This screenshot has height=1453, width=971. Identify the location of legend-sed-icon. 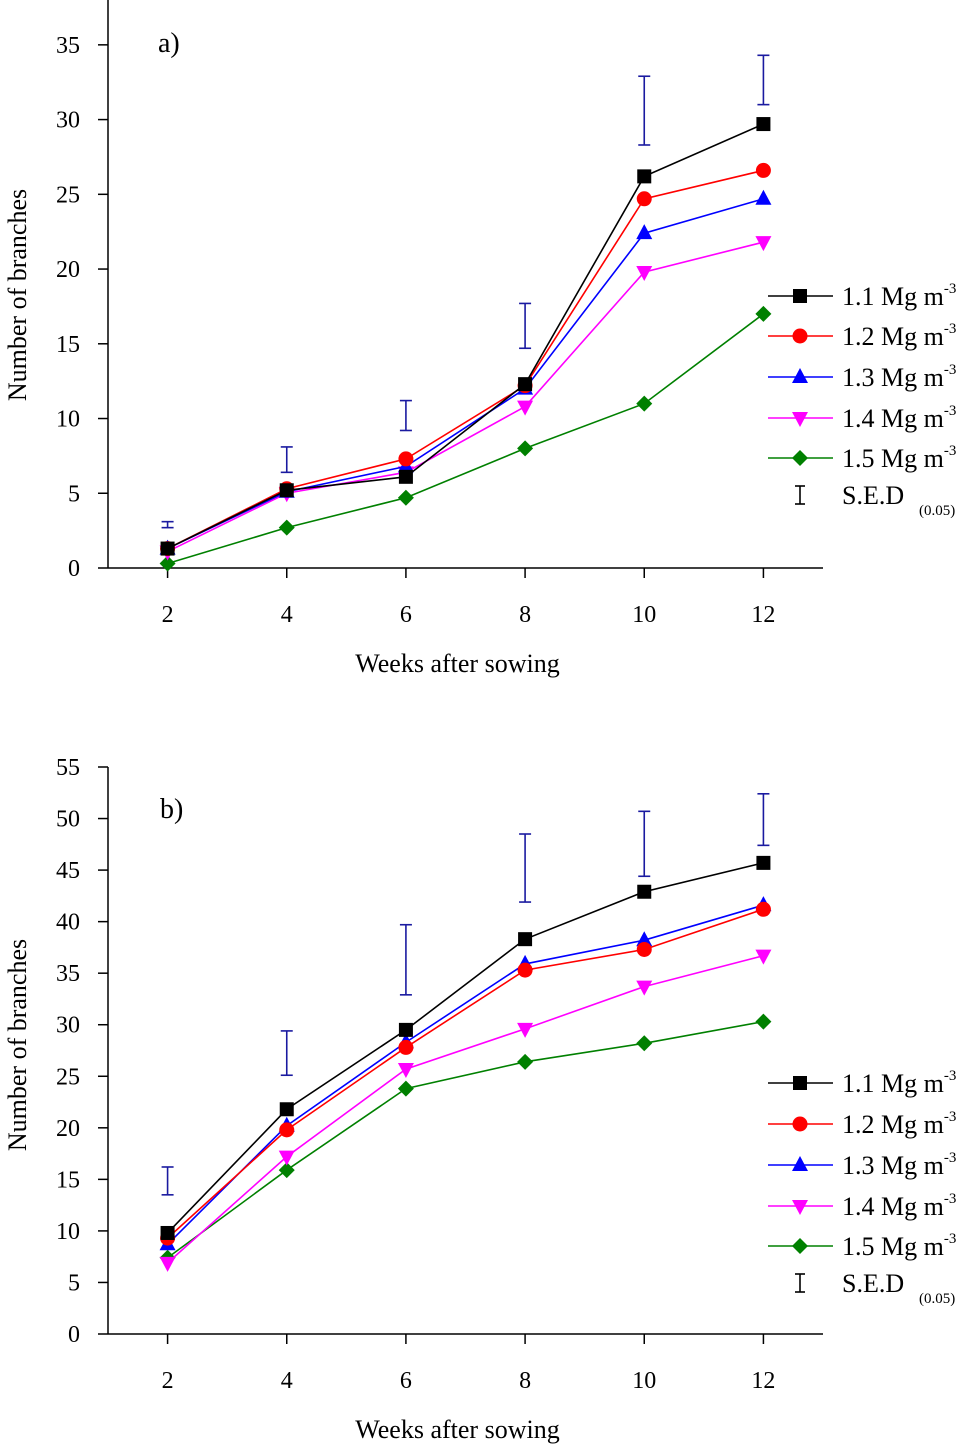
(800, 1283).